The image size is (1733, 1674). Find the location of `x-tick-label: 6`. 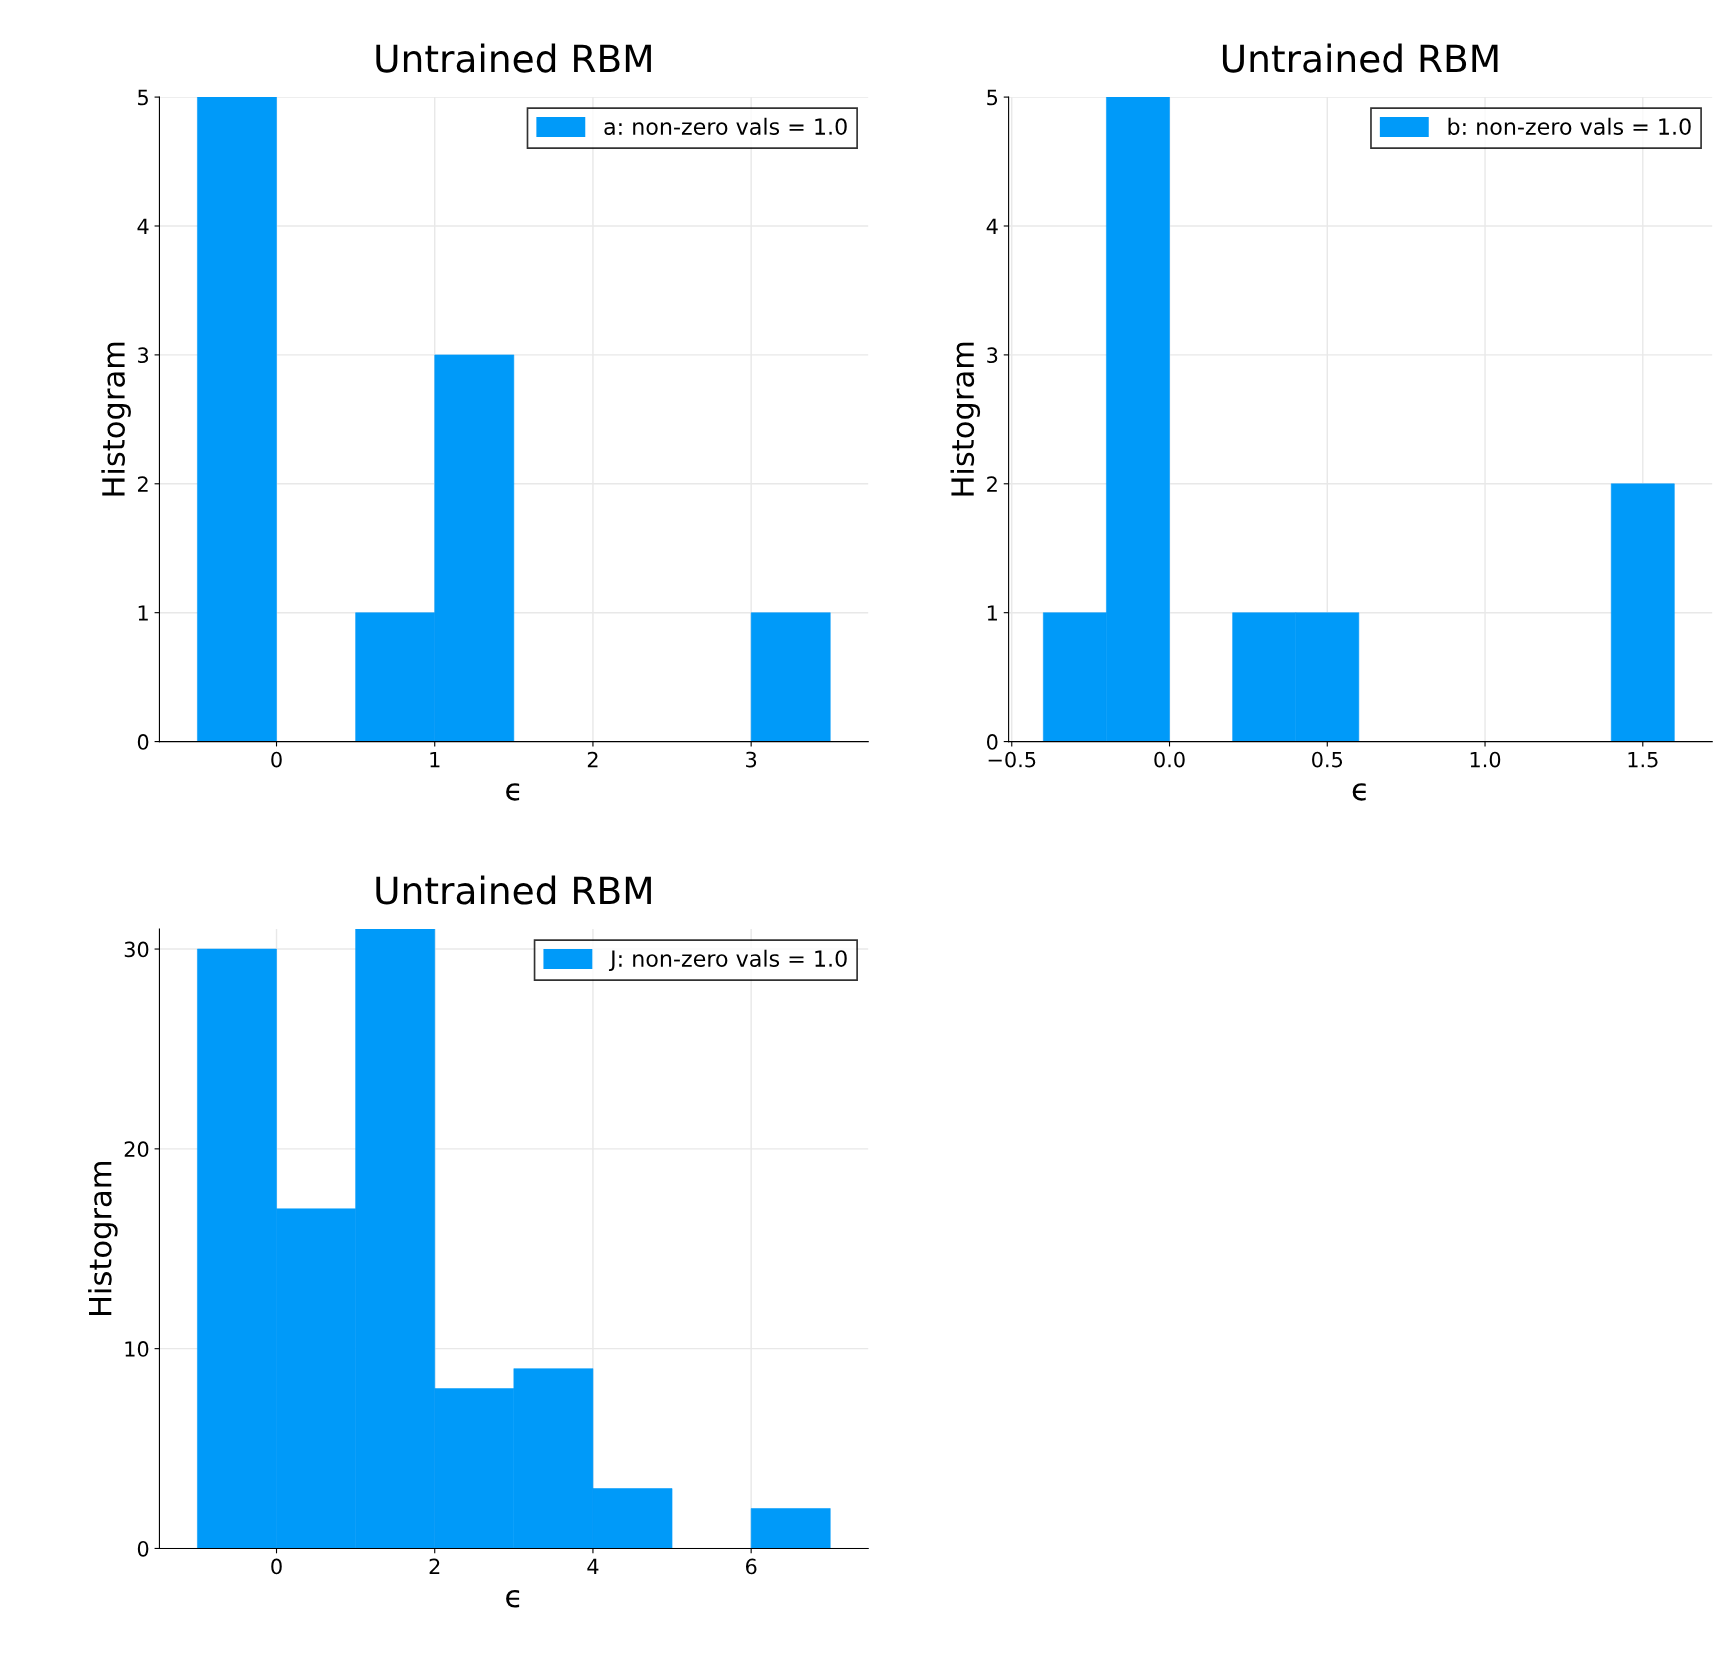

x-tick-label: 6 is located at coordinates (751, 1566).